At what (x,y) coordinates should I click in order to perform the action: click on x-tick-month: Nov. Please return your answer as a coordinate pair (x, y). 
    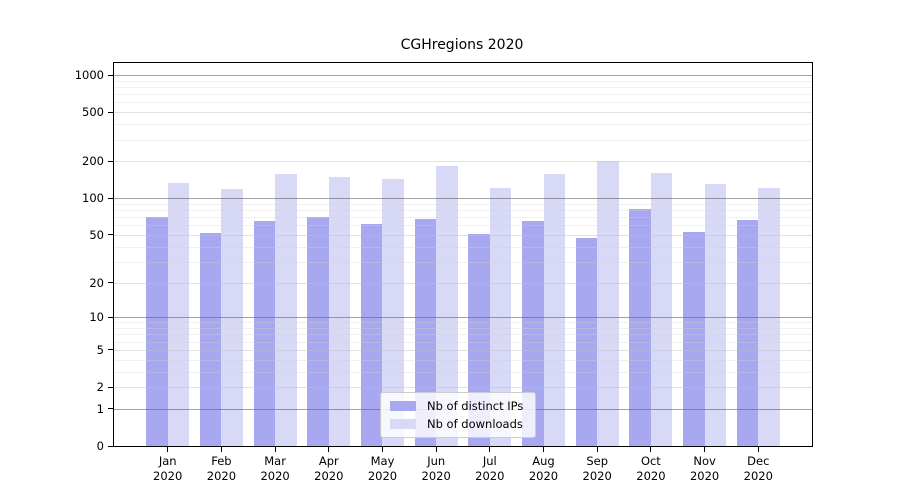
    Looking at the image, I should click on (704, 461).